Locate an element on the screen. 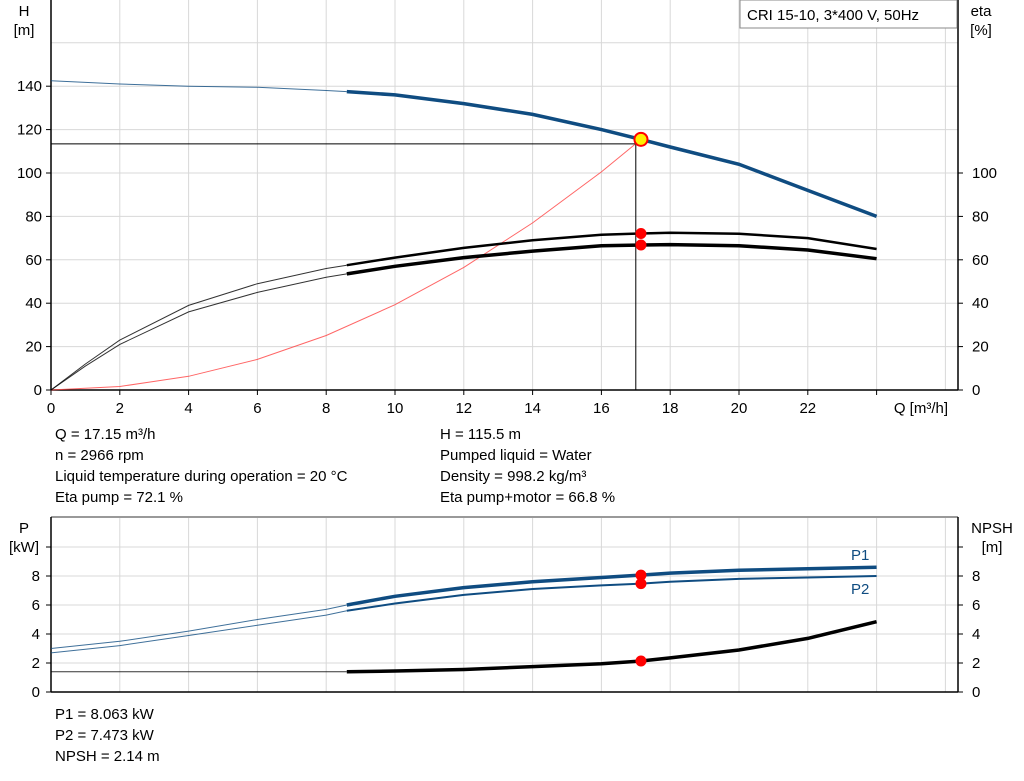  y-tick-label-left: 8 is located at coordinates (36, 576).